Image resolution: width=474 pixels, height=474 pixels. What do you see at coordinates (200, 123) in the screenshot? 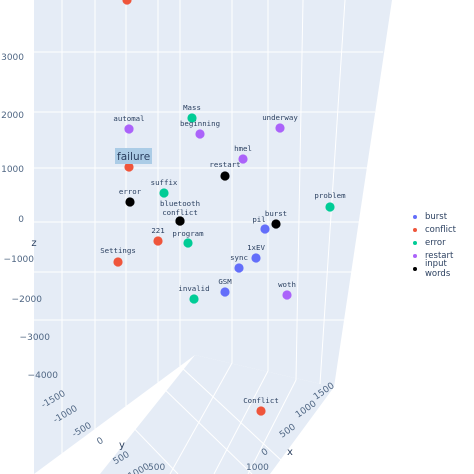
I see `point-label: beginning` at bounding box center [200, 123].